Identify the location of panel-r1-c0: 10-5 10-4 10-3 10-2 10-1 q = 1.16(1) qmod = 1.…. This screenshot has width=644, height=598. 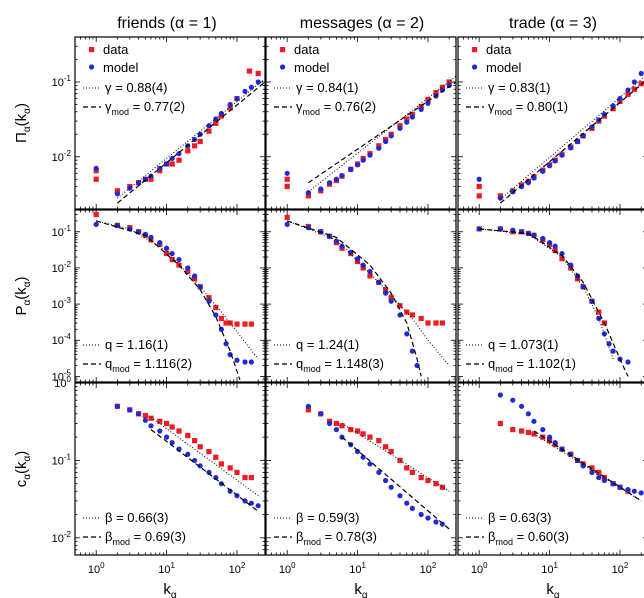
(159, 296).